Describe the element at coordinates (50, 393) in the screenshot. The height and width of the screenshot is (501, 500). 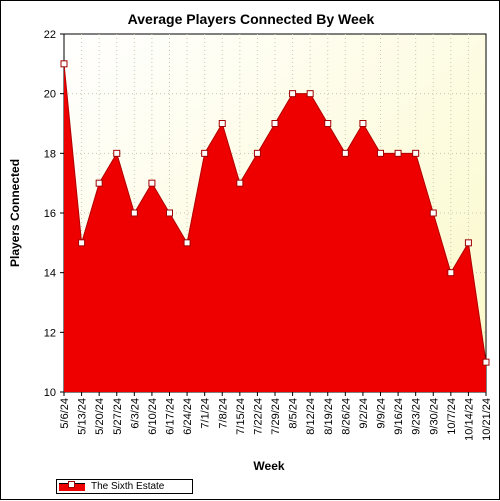
I see `y-tick-label: 10` at that location.